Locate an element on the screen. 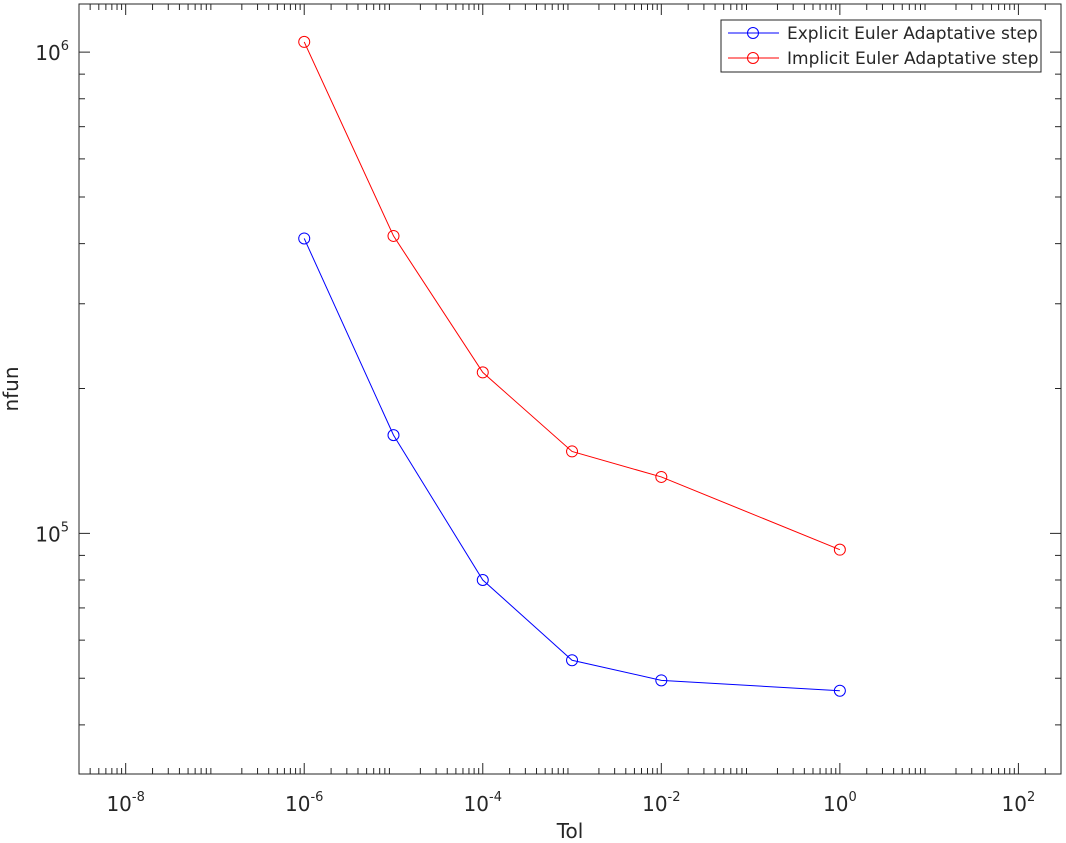  legend-box is located at coordinates (881, 46).